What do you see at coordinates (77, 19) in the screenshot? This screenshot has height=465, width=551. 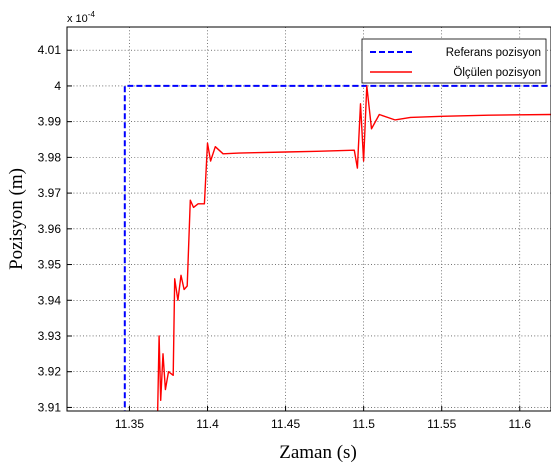 I see `y-multiplier-base: x 10` at bounding box center [77, 19].